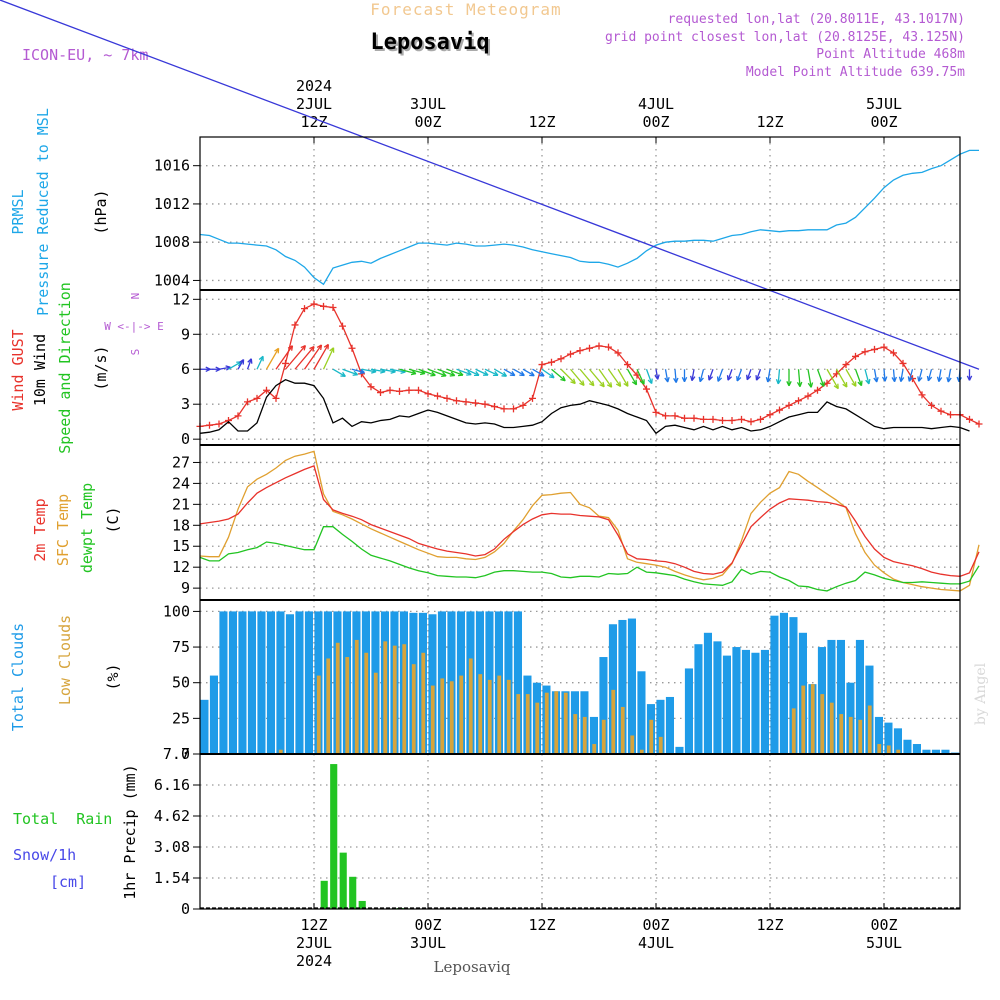  I want to click on pressure-panel: 1004 1008 1012 1016, so click(566, 219).